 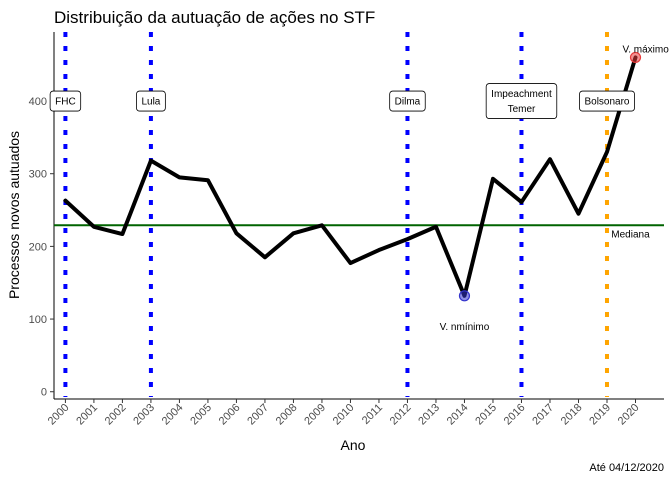 What do you see at coordinates (401, 415) in the screenshot?
I see `x-tick-label: 2012` at bounding box center [401, 415].